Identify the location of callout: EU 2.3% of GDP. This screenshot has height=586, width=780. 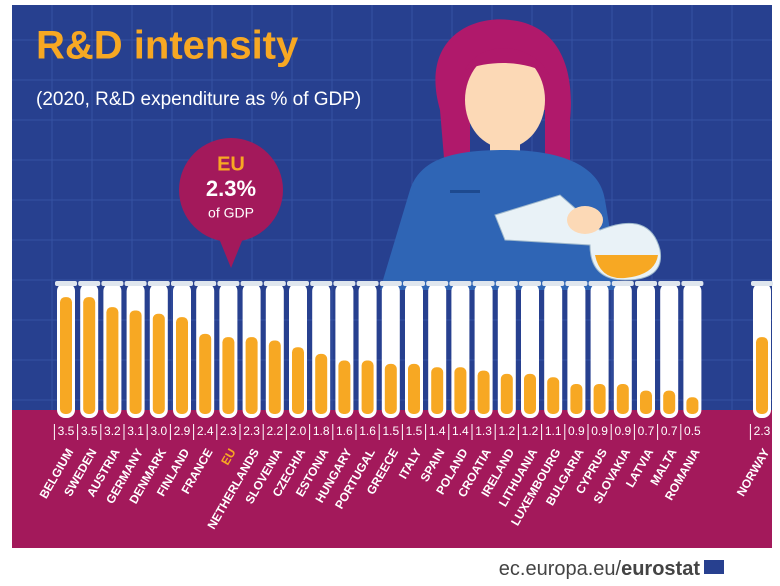
(231, 203).